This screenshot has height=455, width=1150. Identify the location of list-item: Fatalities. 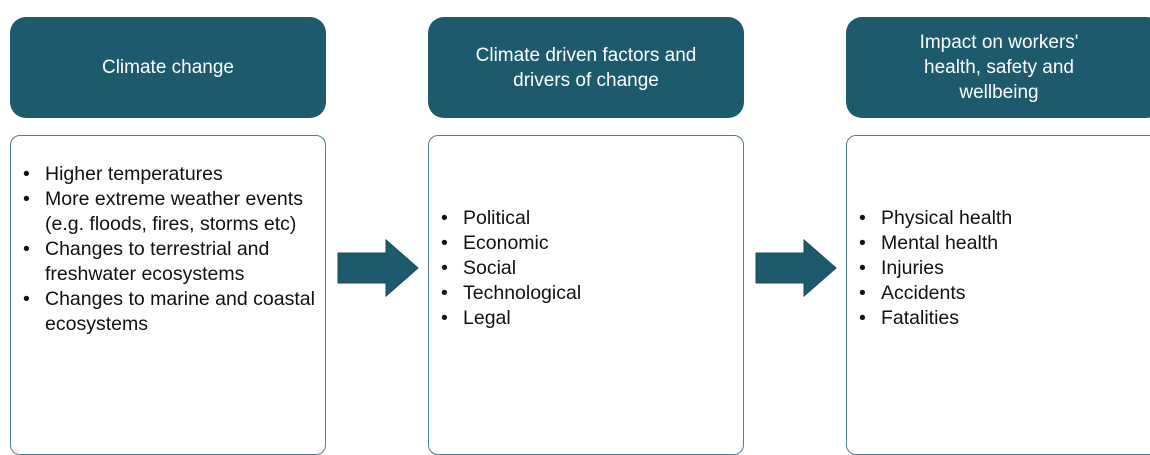
(931, 318).